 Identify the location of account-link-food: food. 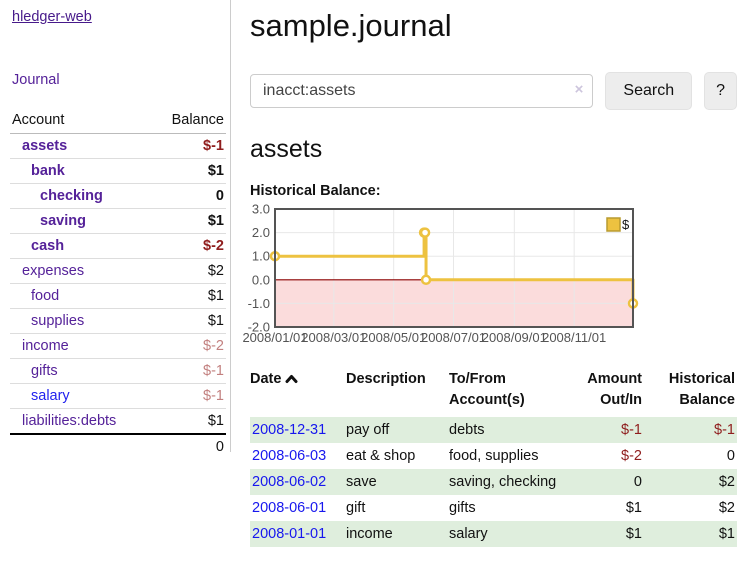
(45, 296).